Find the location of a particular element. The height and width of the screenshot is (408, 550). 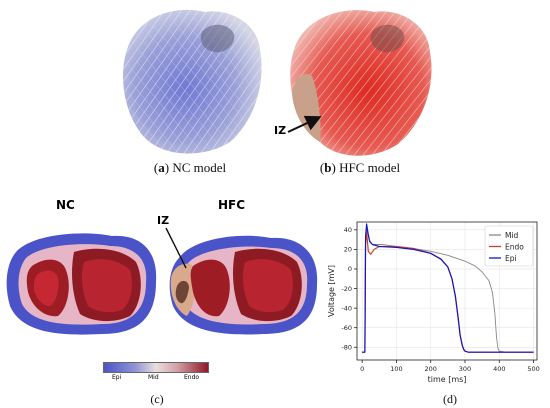

legend-label-epi: Epi is located at coordinates (511, 258).